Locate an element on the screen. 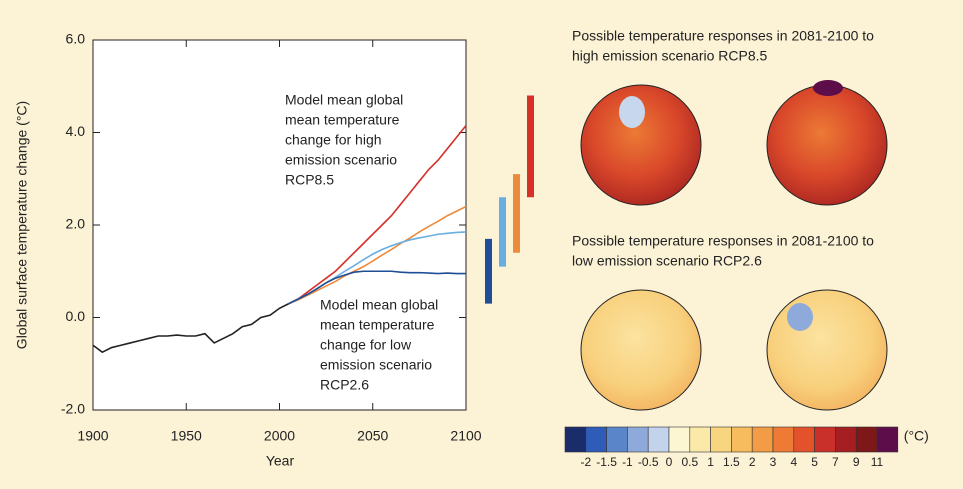 The height and width of the screenshot is (489, 963). colorbar-label: 0.5 is located at coordinates (689, 462).